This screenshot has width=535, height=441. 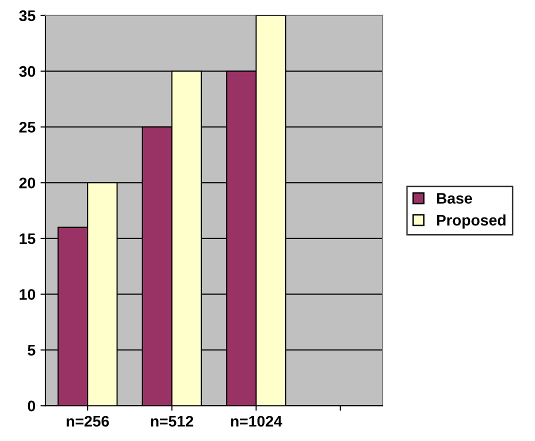 What do you see at coordinates (32, 350) in the screenshot?
I see `y-tick-label: 5` at bounding box center [32, 350].